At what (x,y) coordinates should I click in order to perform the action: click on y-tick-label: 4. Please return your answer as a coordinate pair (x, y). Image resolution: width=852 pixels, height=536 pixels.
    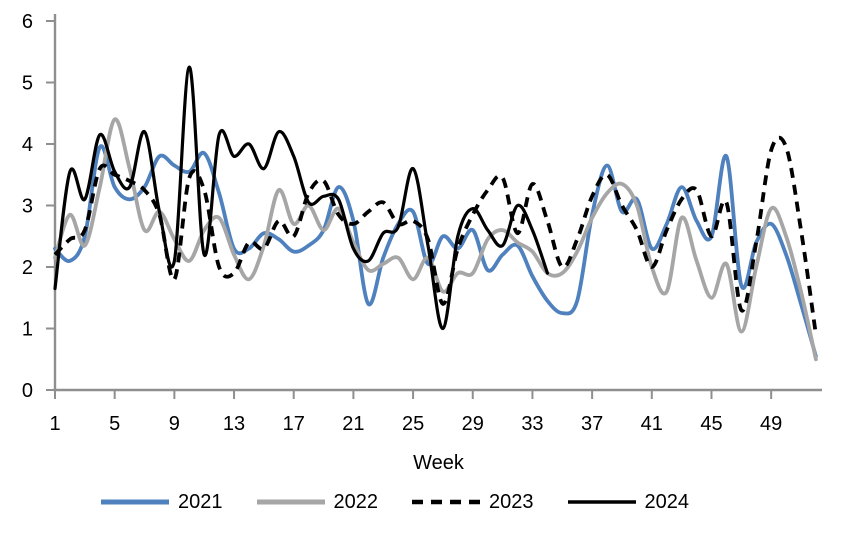
    Looking at the image, I should click on (27, 145).